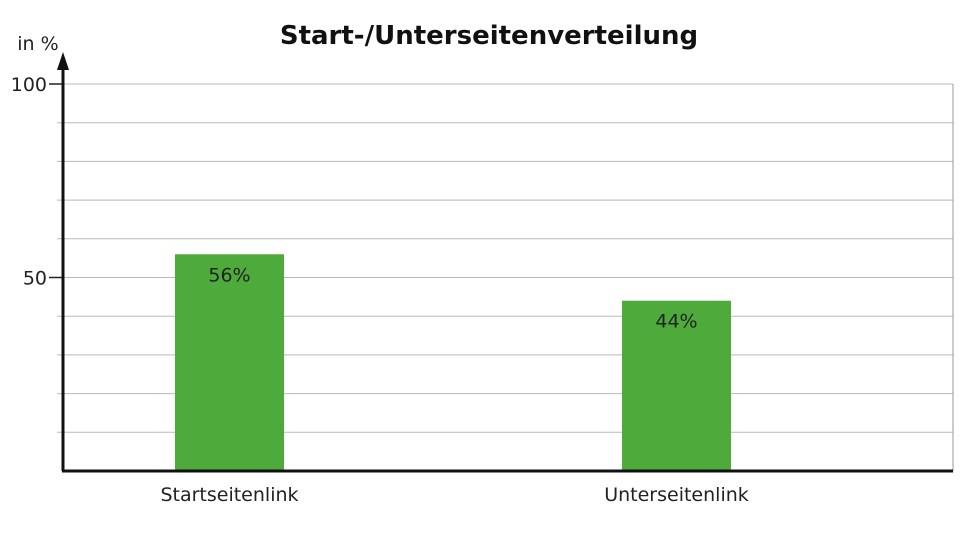 The width and height of the screenshot is (978, 548). Describe the element at coordinates (676, 495) in the screenshot. I see `x-tick-label: Unterseitenlink` at that location.